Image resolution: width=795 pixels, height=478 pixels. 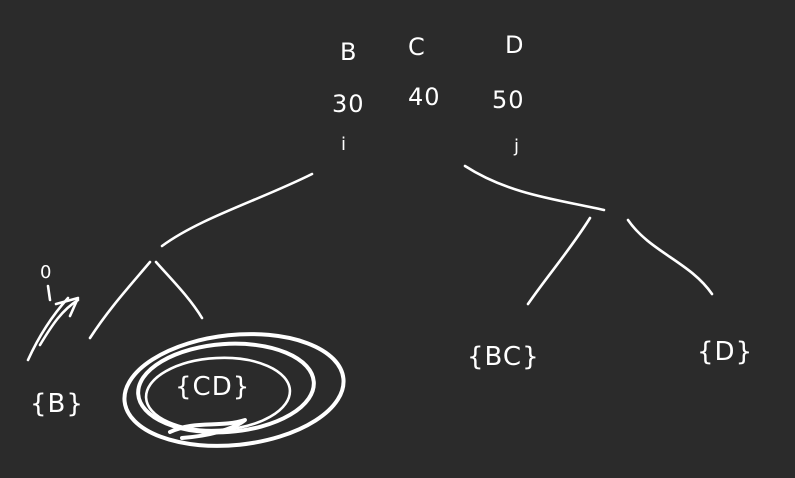 What do you see at coordinates (57, 404) in the screenshot?
I see `leaf-set-b: {B}` at bounding box center [57, 404].